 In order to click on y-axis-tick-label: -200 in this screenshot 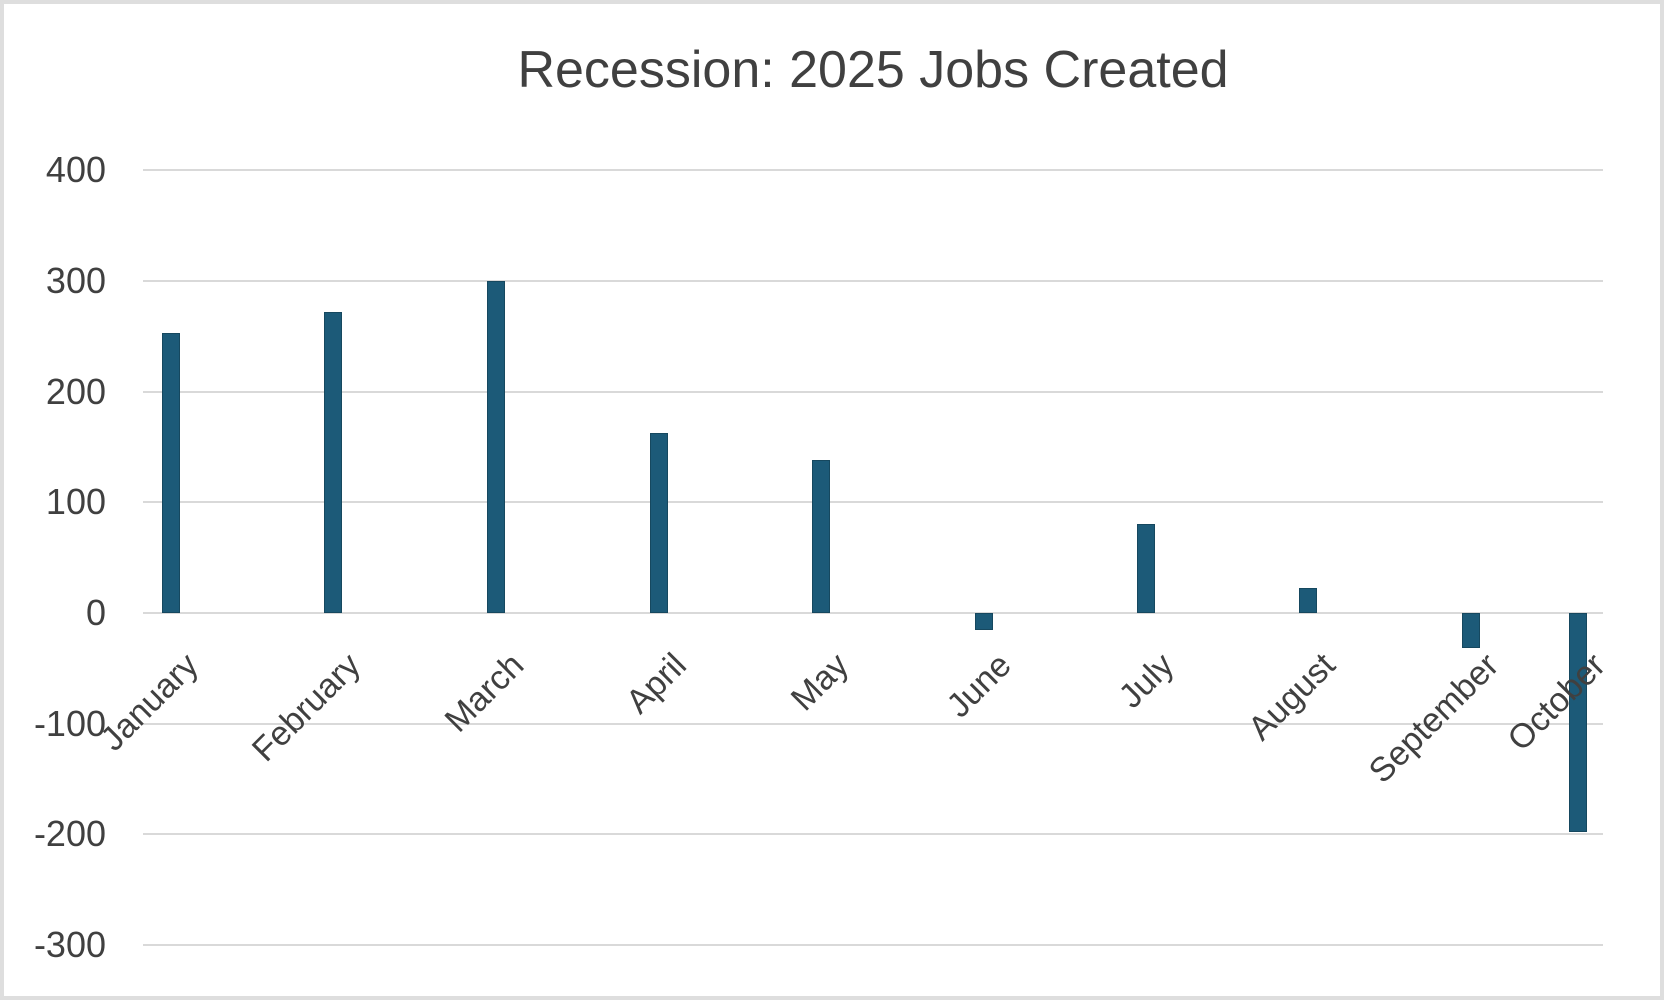, I will do `click(69, 834)`.